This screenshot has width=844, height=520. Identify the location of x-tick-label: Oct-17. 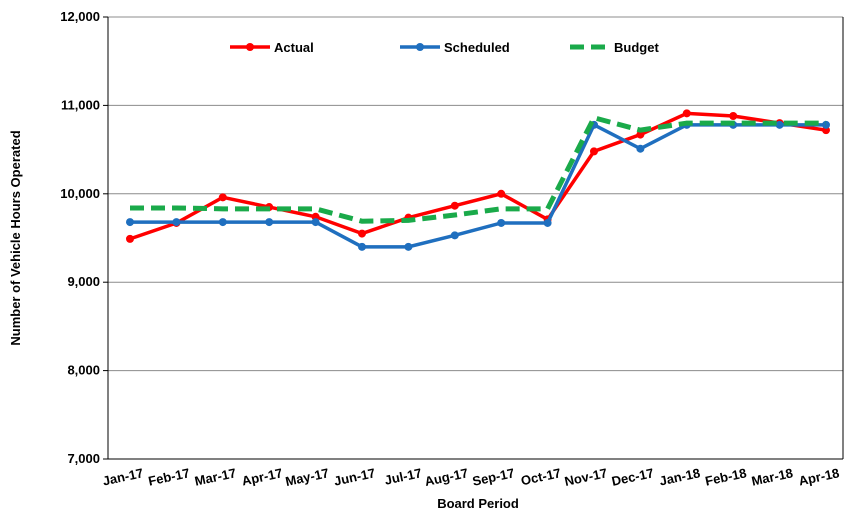
(541, 476).